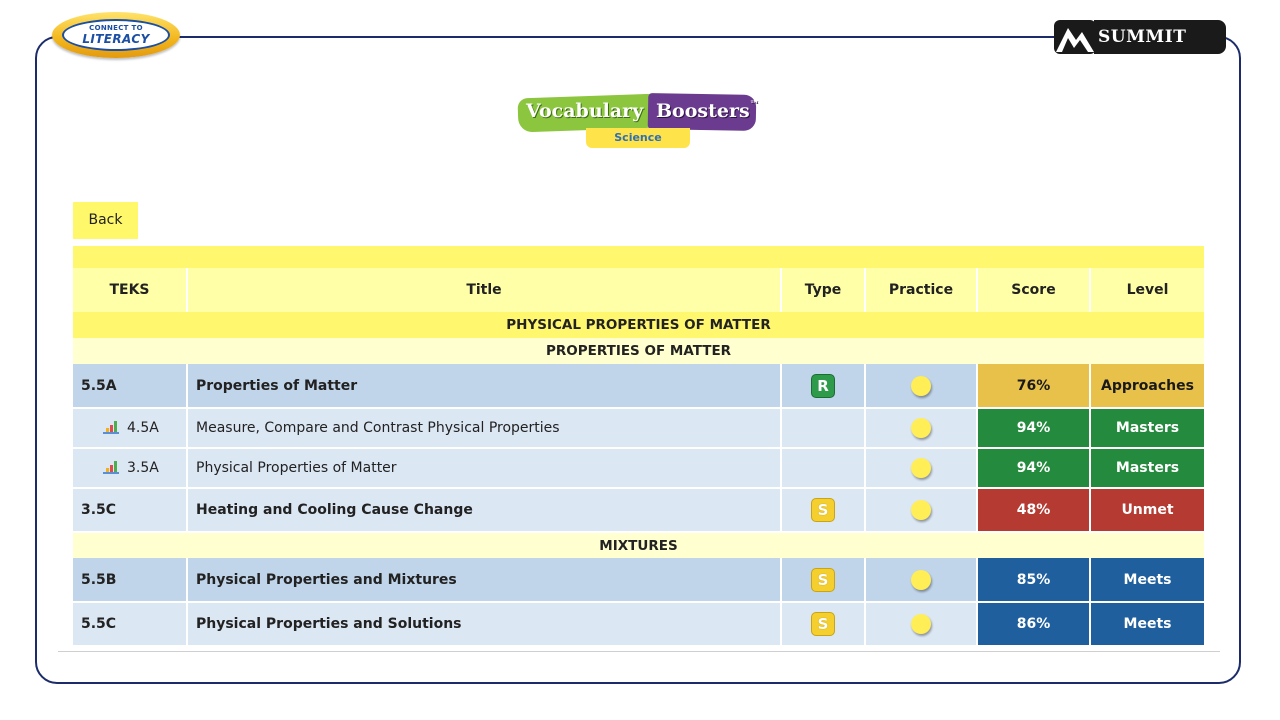 This screenshot has height=720, width=1280. What do you see at coordinates (639, 651) in the screenshot?
I see `bottom-divider` at bounding box center [639, 651].